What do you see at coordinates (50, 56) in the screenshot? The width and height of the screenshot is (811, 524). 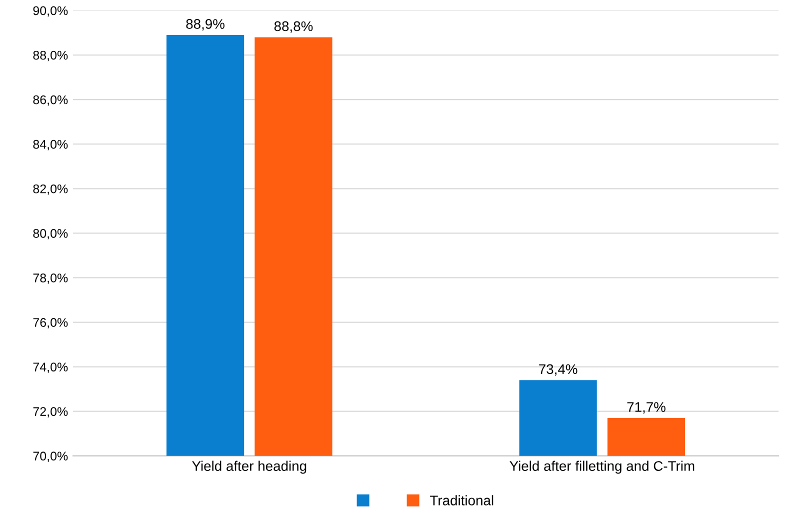 I see `y-tick-label: 88,0%` at bounding box center [50, 56].